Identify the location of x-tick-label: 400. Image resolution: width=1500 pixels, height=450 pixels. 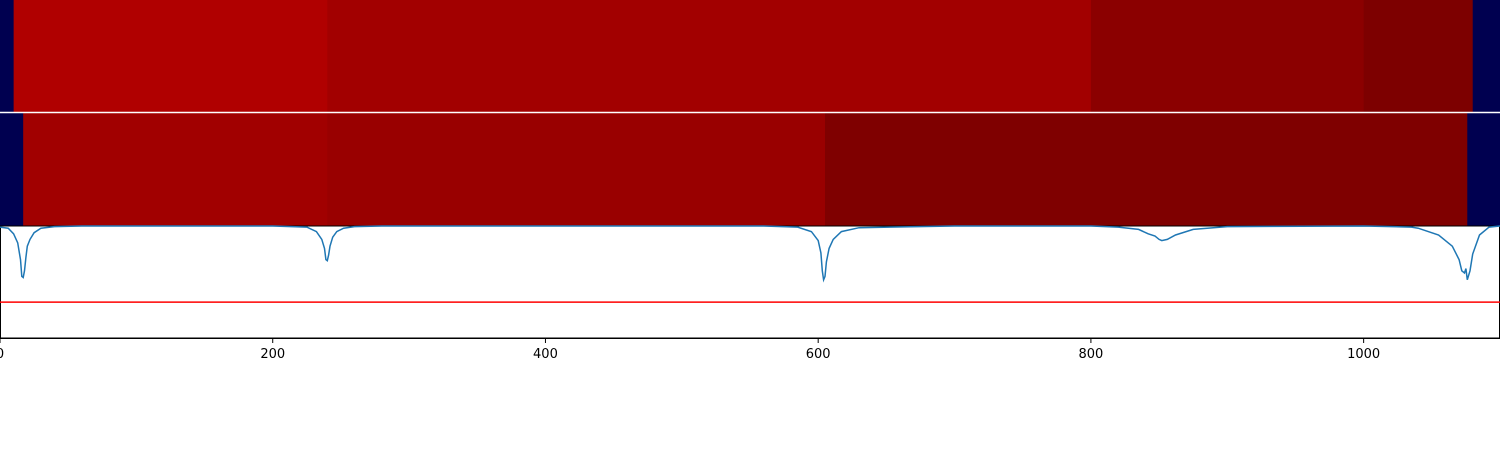
(545, 354).